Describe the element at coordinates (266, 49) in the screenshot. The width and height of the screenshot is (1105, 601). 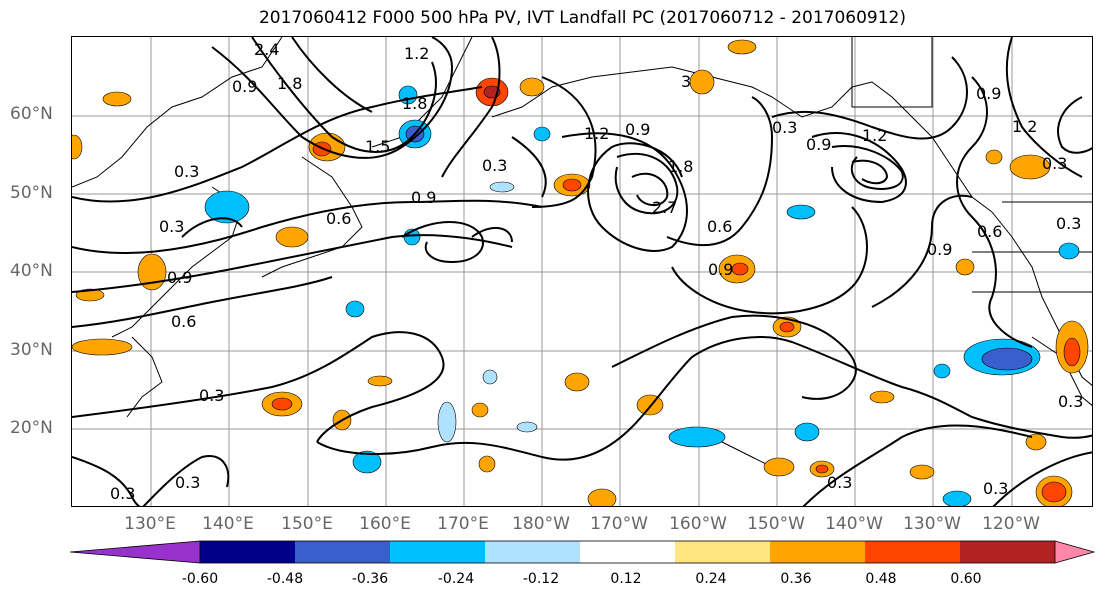
I see `contour-label: 2.4` at that location.